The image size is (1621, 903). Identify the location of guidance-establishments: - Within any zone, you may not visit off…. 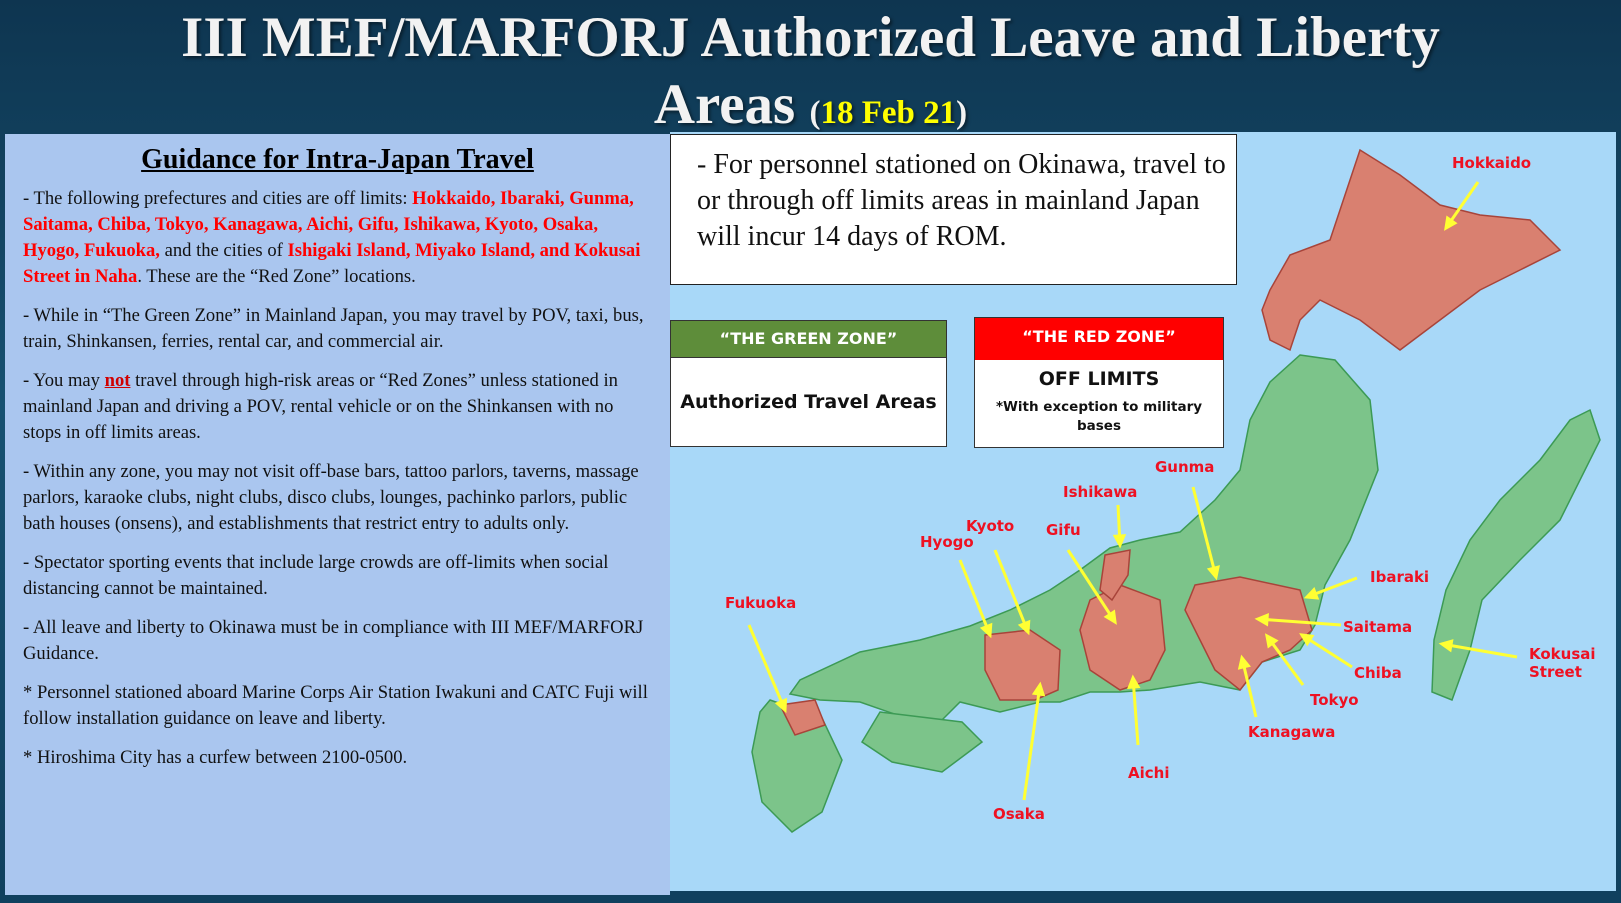
(331, 497).